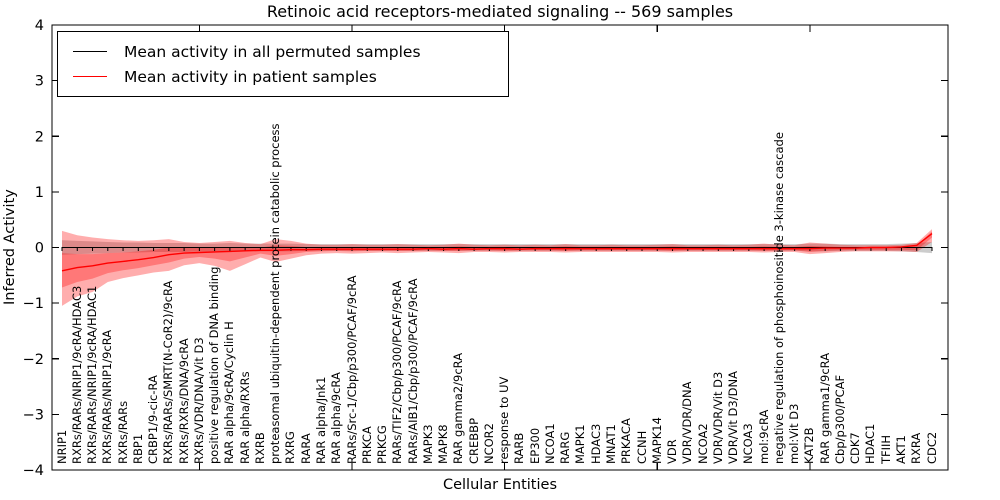 This screenshot has height=500, width=1000. I want to click on y-tick-label: 3, so click(39, 82).